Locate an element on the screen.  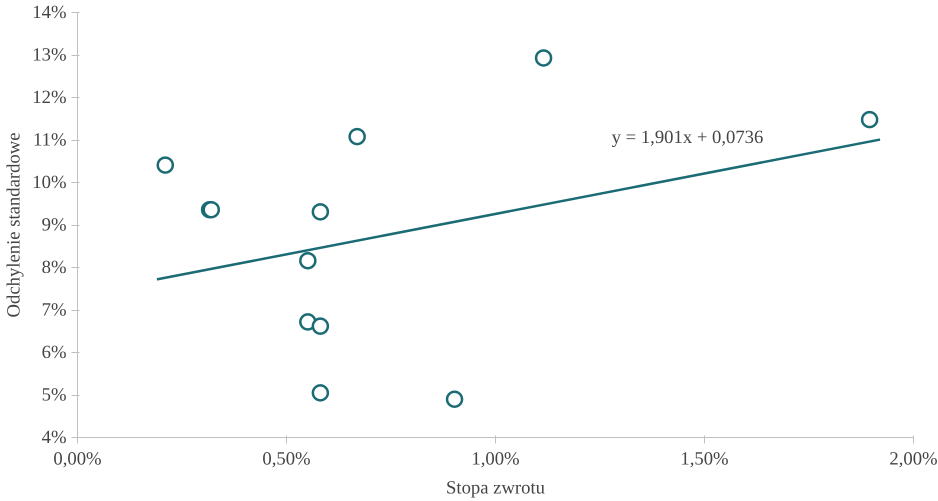
y-tick-label: 5% is located at coordinates (54, 395).